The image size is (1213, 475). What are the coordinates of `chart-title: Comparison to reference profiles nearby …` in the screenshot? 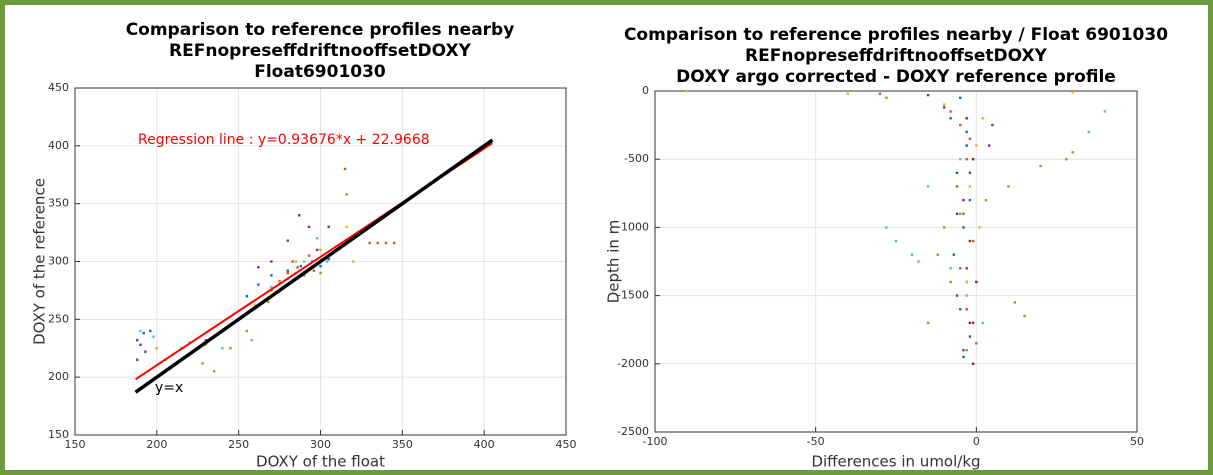 It's located at (896, 35).